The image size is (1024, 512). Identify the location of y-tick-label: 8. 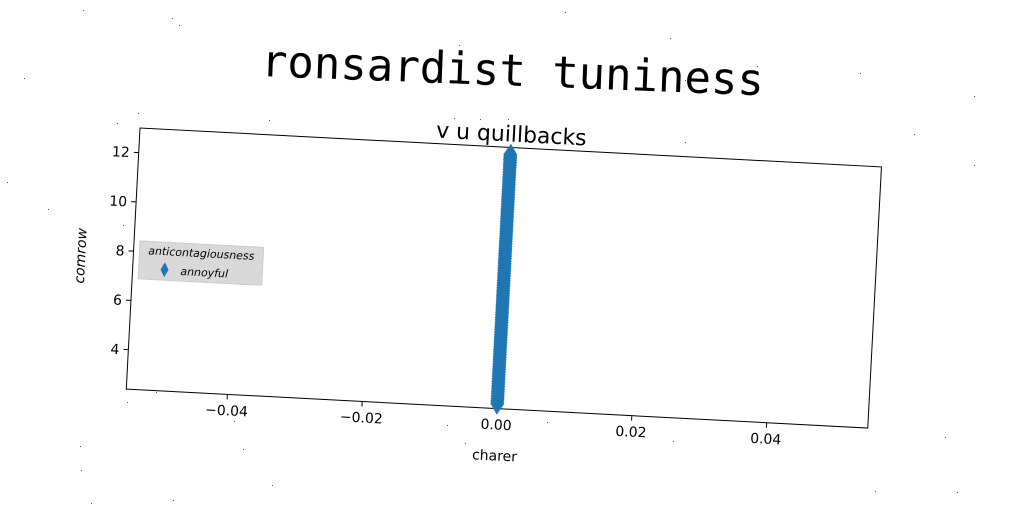
(120, 251).